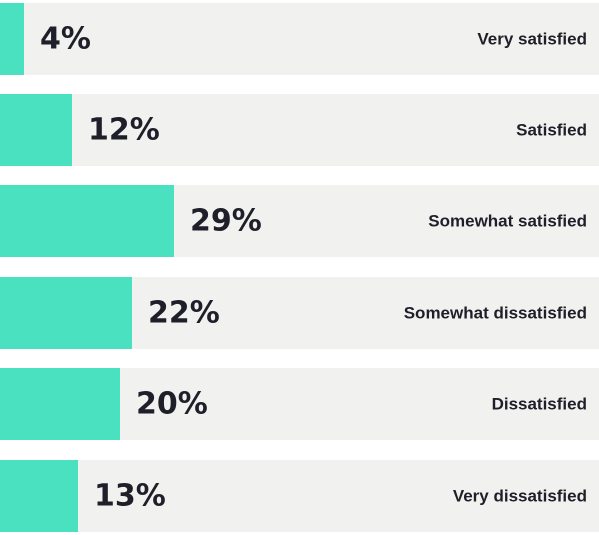  Describe the element at coordinates (520, 496) in the screenshot. I see `category-label: Very dissatisfied` at that location.